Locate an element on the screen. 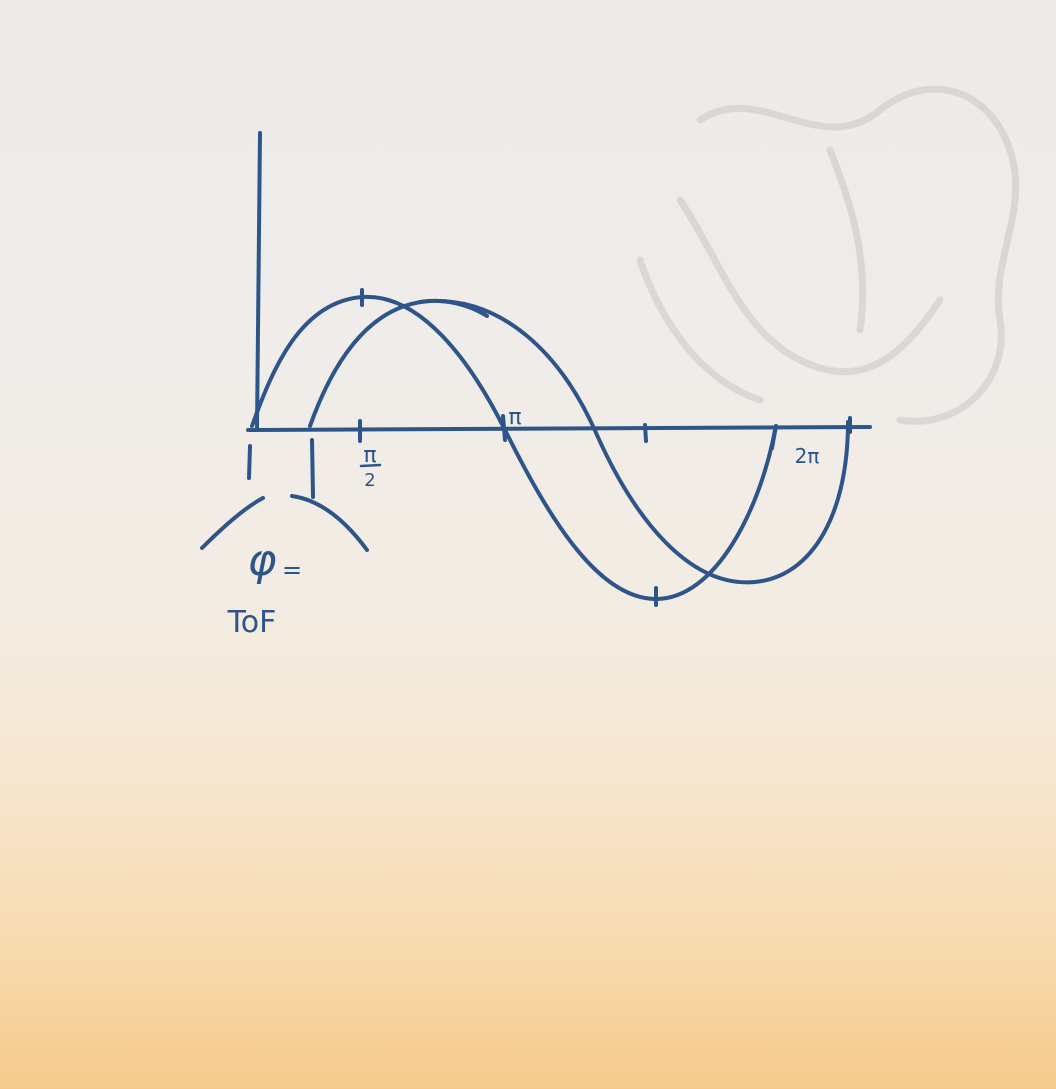 This screenshot has width=1056, height=1089. y-axis is located at coordinates (258, 280).